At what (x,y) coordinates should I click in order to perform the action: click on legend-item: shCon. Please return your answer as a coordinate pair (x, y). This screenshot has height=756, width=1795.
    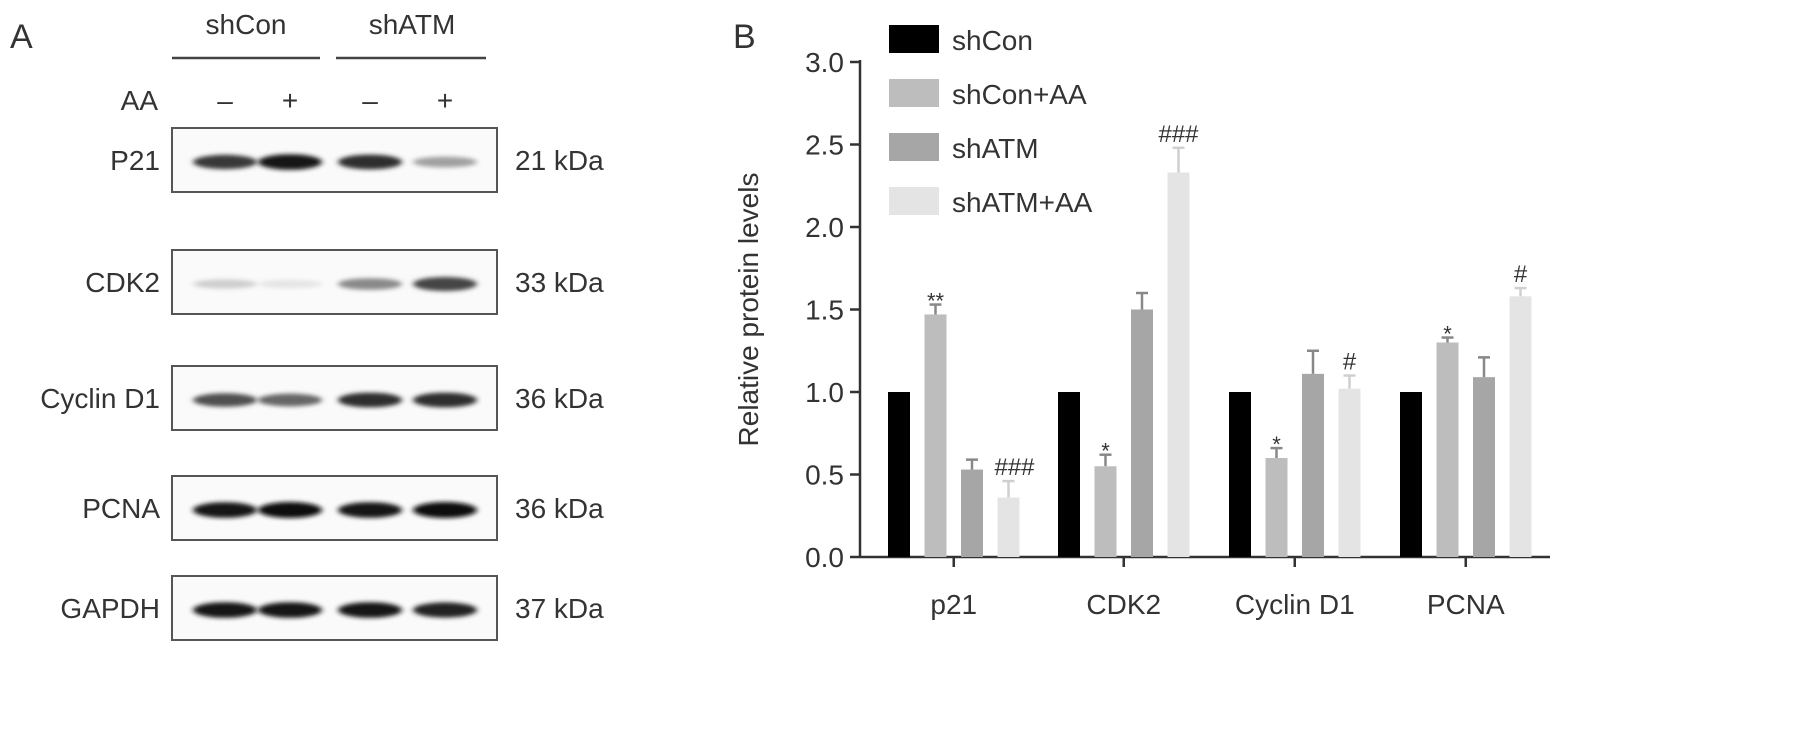
    Looking at the image, I should click on (961, 40).